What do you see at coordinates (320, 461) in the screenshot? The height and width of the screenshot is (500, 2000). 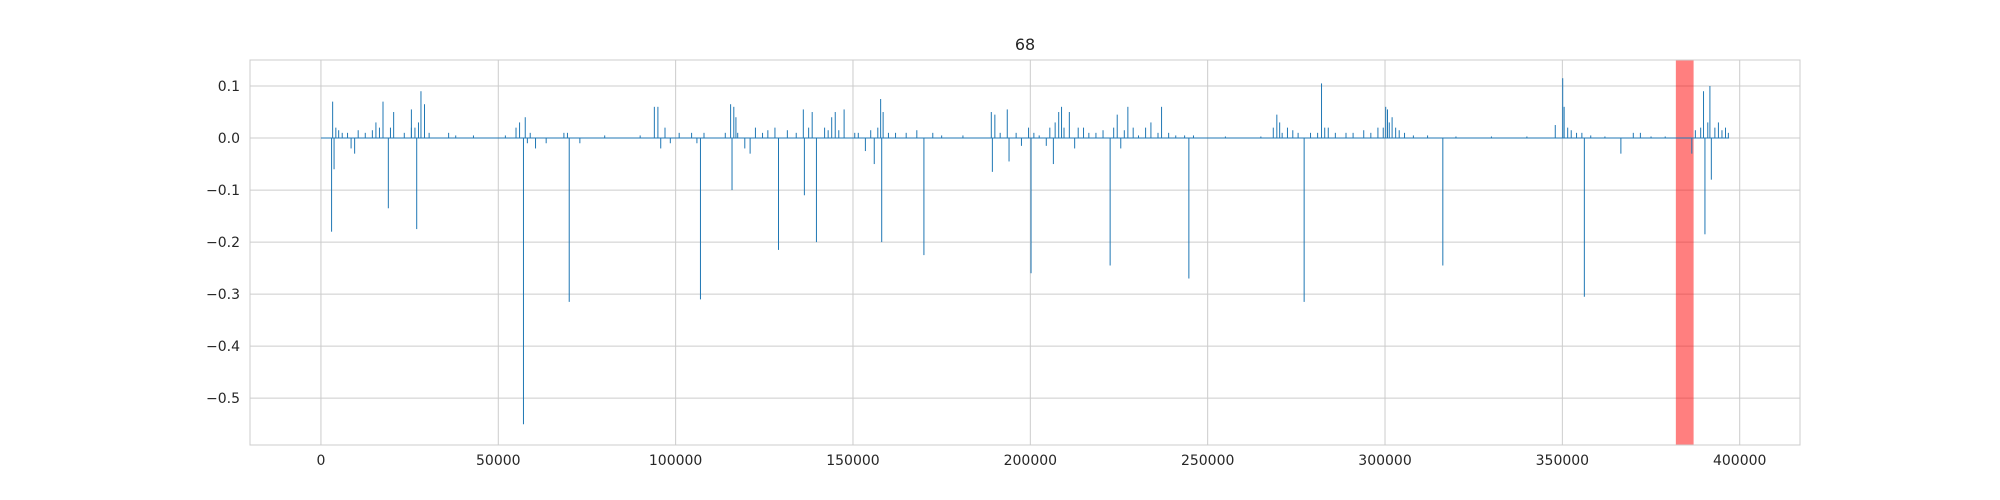 I see `x-tick-label: 0` at bounding box center [320, 461].